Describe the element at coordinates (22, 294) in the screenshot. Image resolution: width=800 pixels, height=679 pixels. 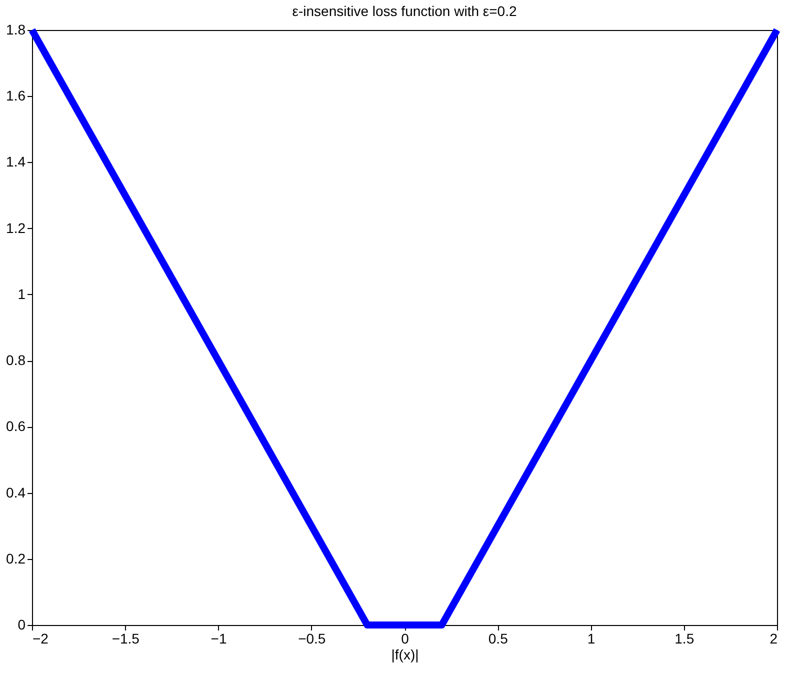
I see `y-tick-label: 1` at that location.